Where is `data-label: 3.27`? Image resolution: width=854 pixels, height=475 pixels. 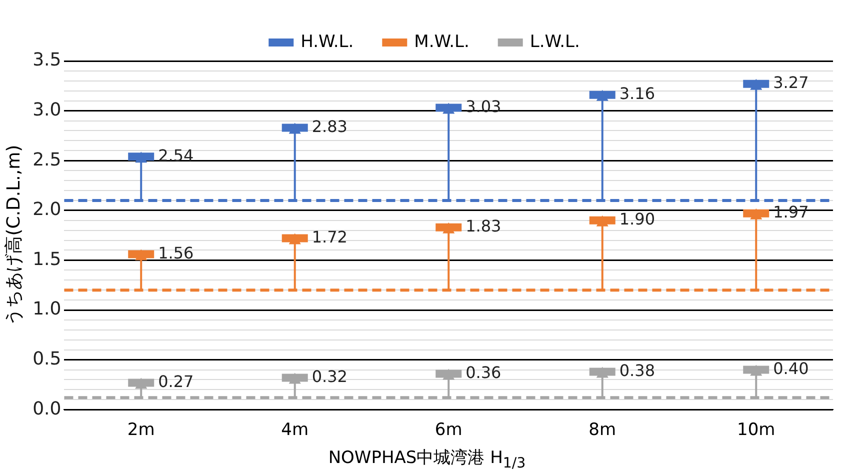 data-label: 3.27 is located at coordinates (791, 82).